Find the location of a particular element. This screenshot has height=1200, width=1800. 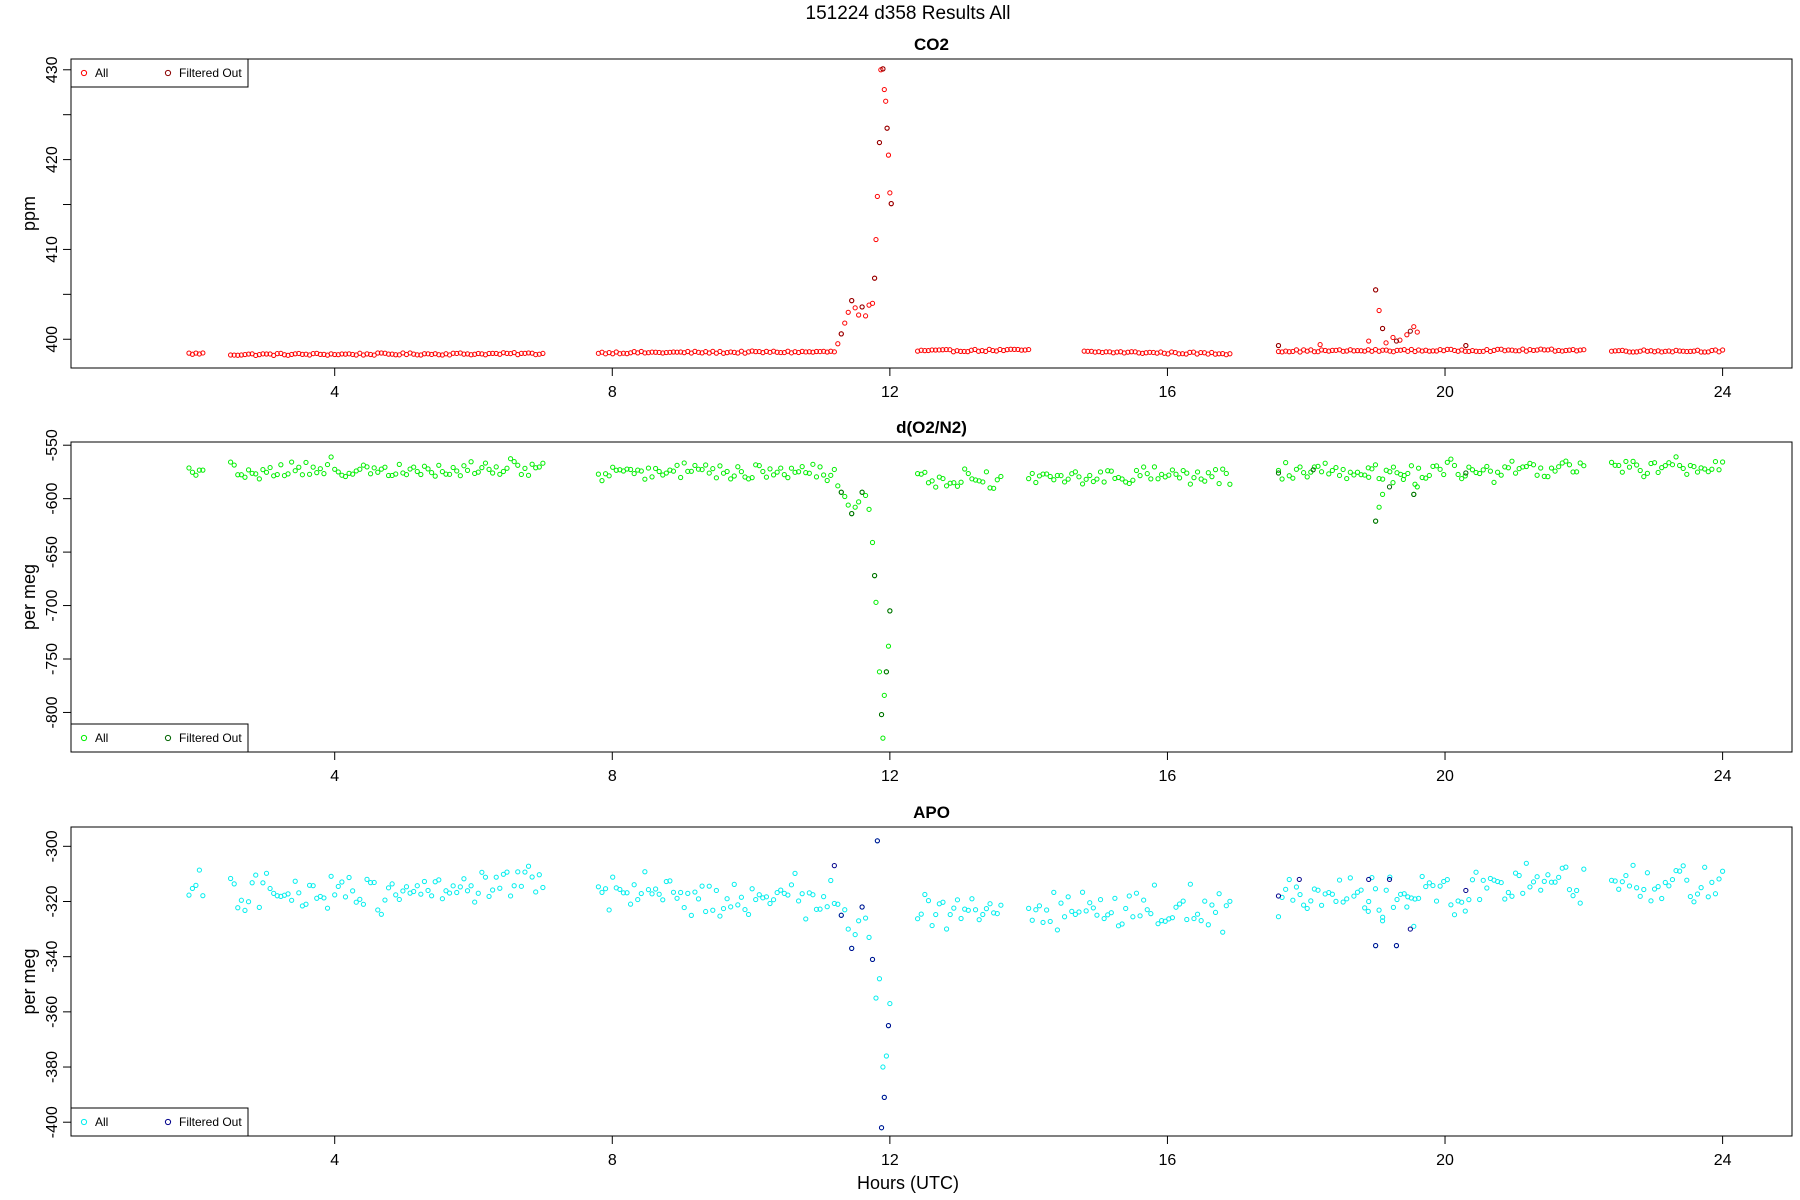

point-co2-0-p30 is located at coordinates (1393, 337).